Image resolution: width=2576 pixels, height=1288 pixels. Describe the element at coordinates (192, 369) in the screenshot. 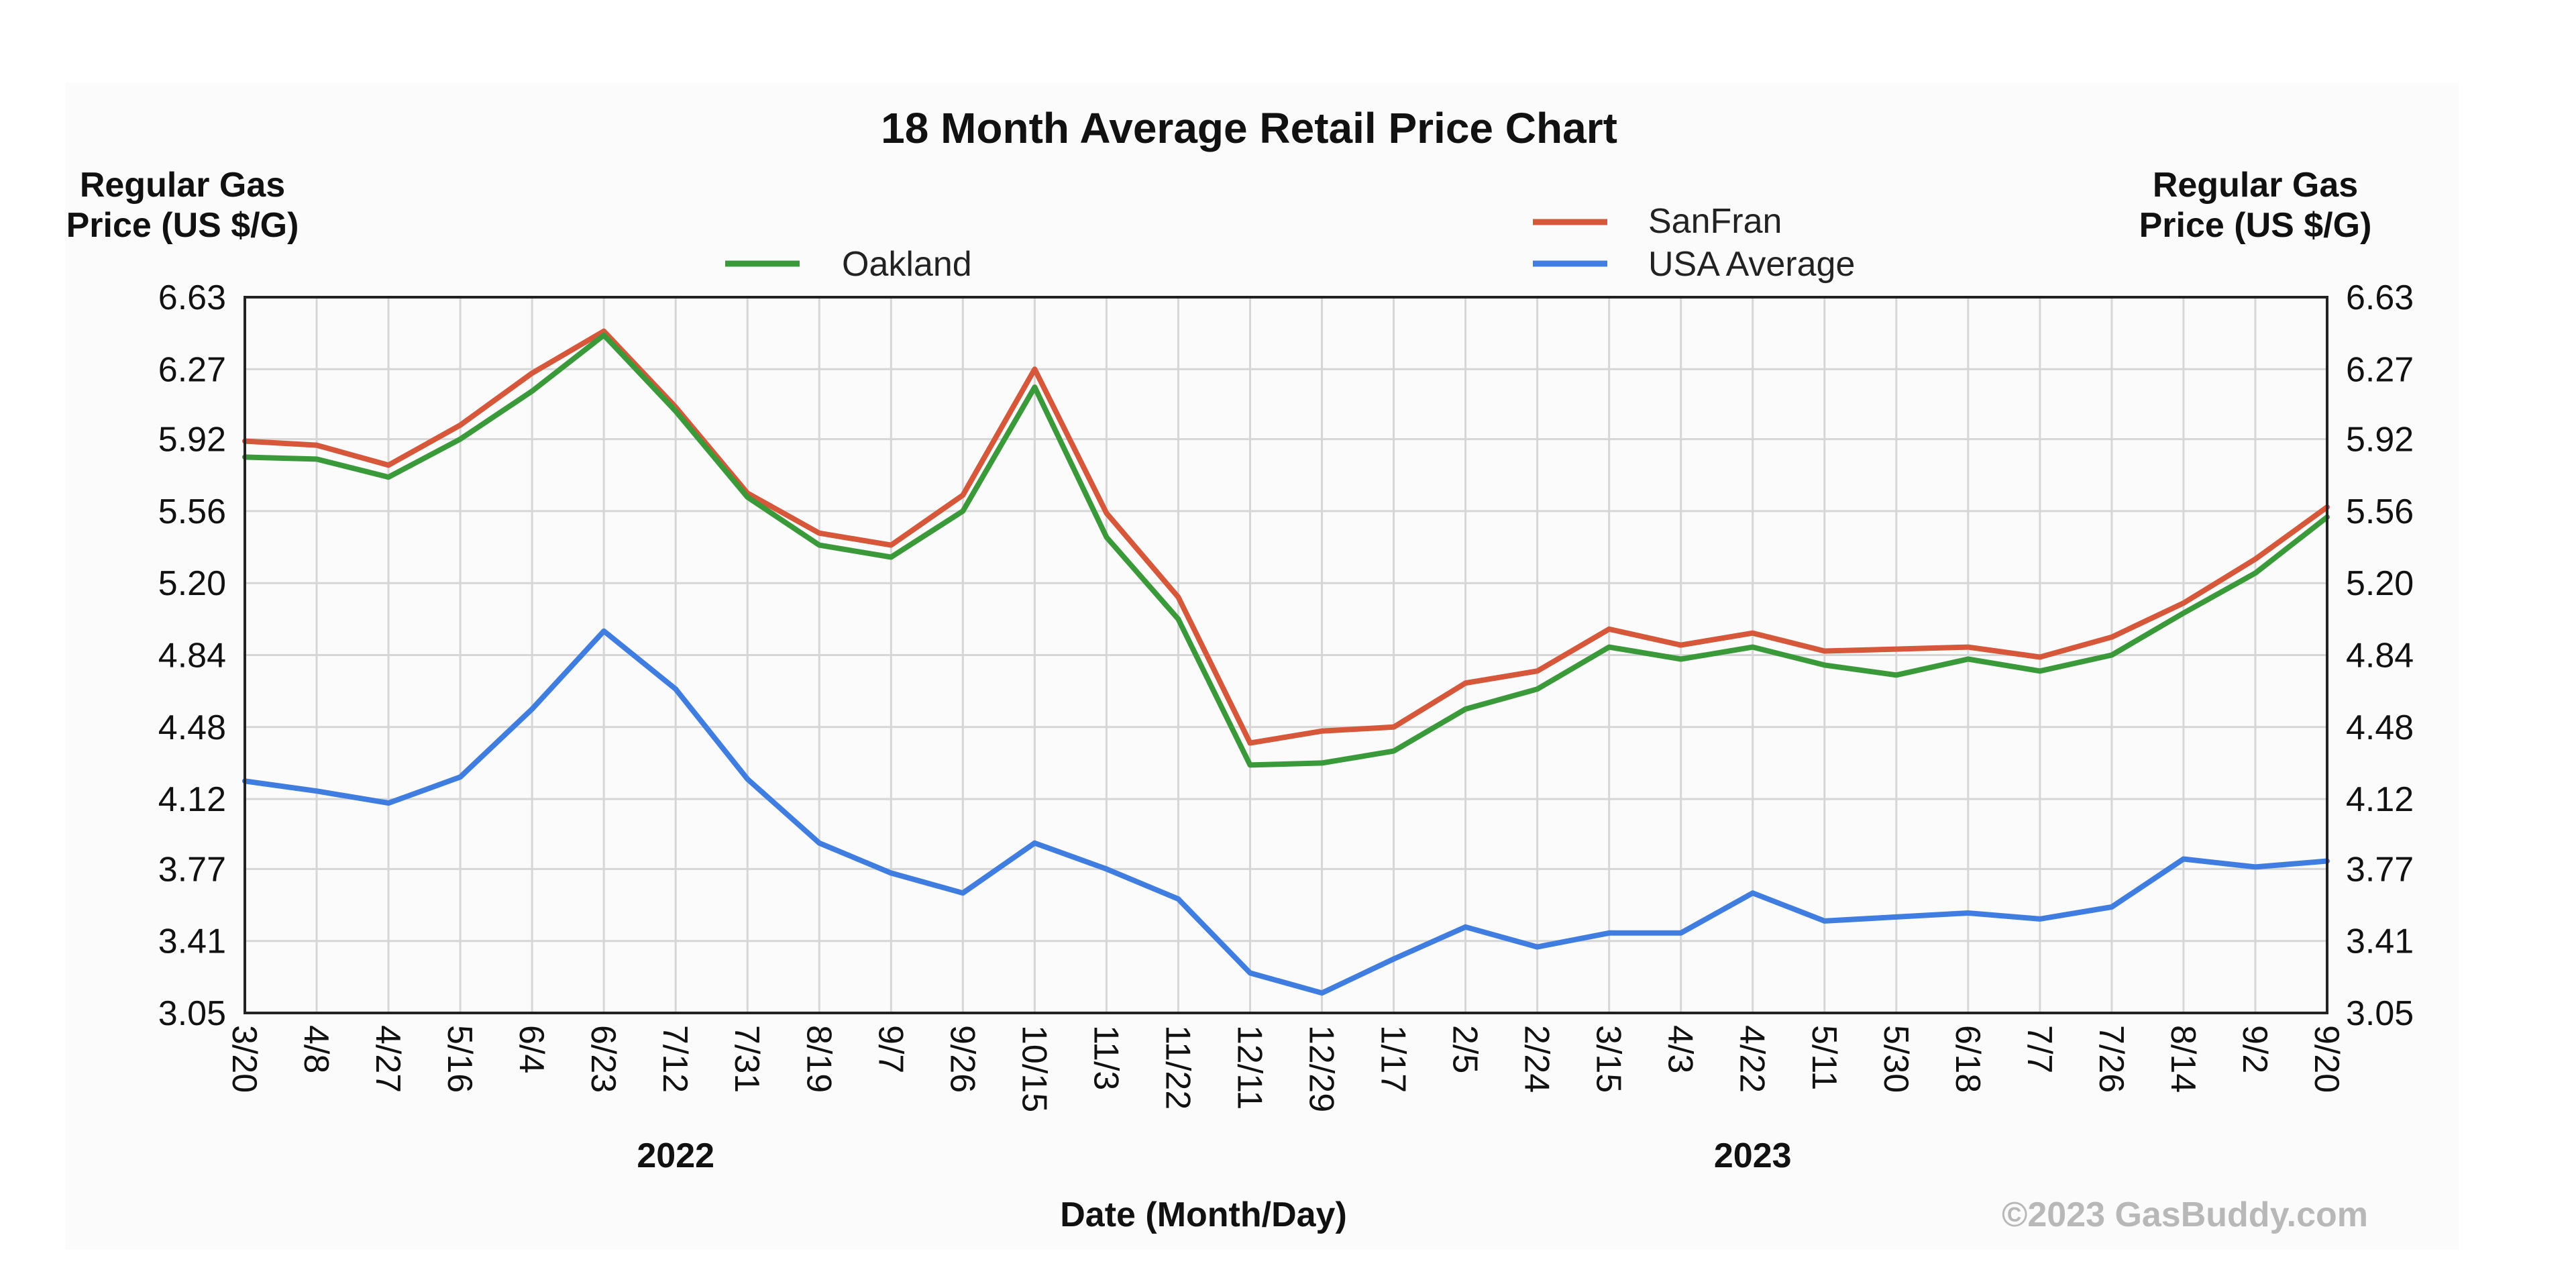

I see `y-tick-label-left: 6.27` at that location.